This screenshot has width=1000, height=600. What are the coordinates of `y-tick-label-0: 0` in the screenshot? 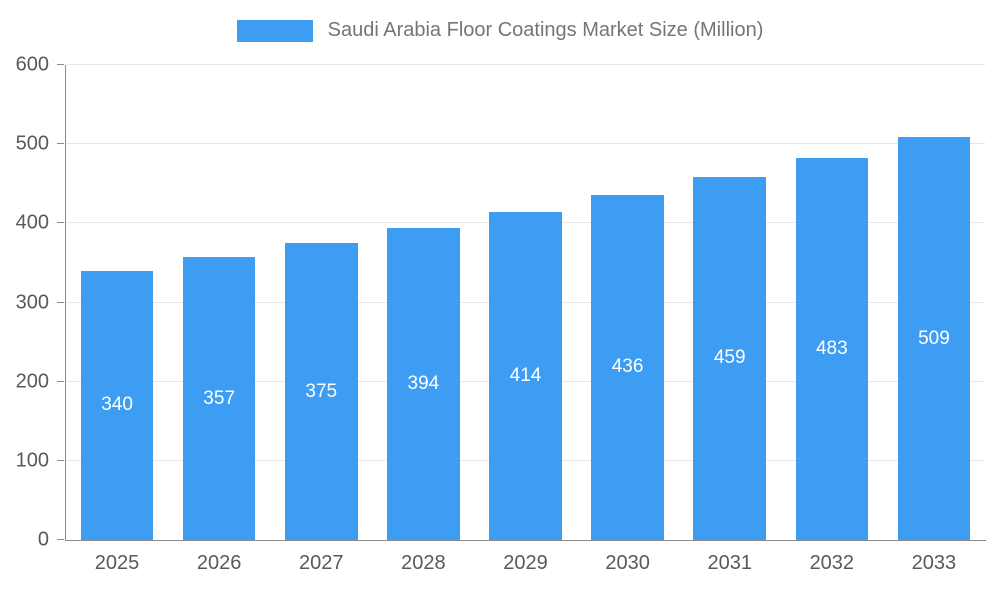 It's located at (43, 539).